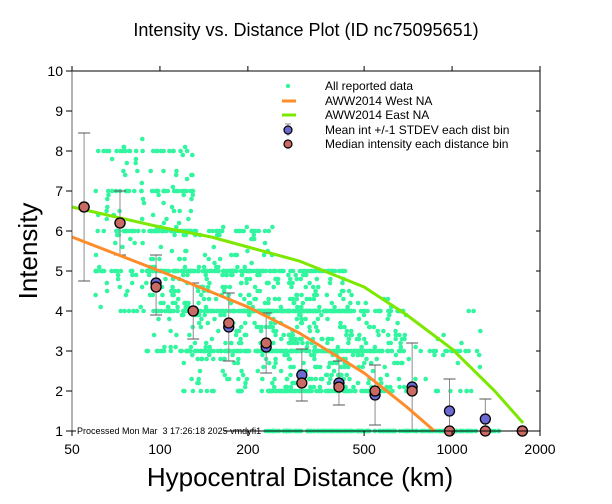 This screenshot has height=504, width=612. What do you see at coordinates (55, 71) in the screenshot?
I see `y-tick-label: 10` at bounding box center [55, 71].